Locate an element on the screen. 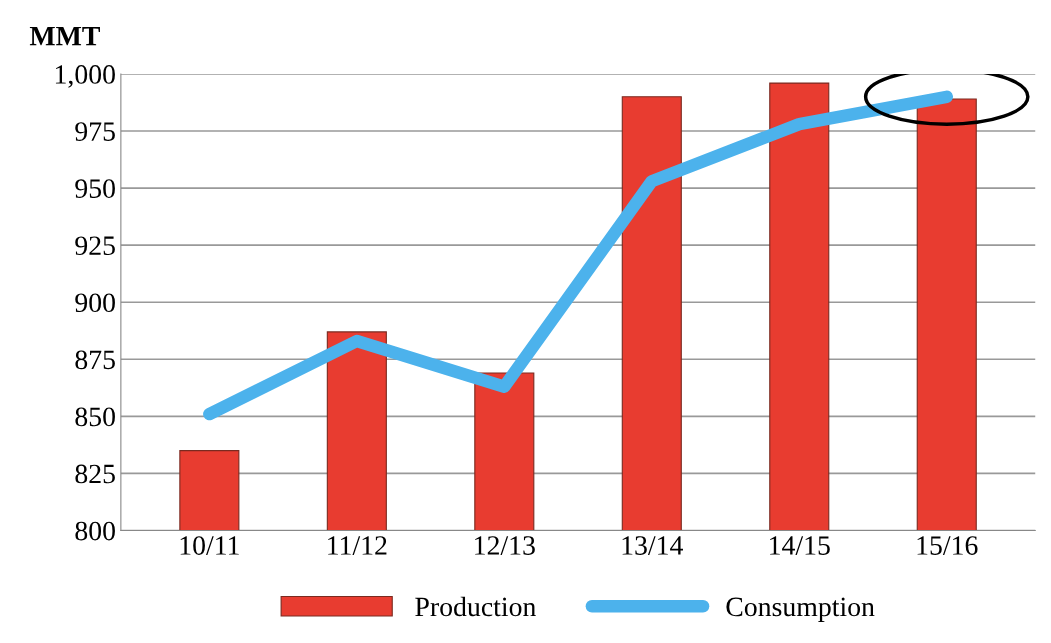  legend-label: Production is located at coordinates (475, 606).